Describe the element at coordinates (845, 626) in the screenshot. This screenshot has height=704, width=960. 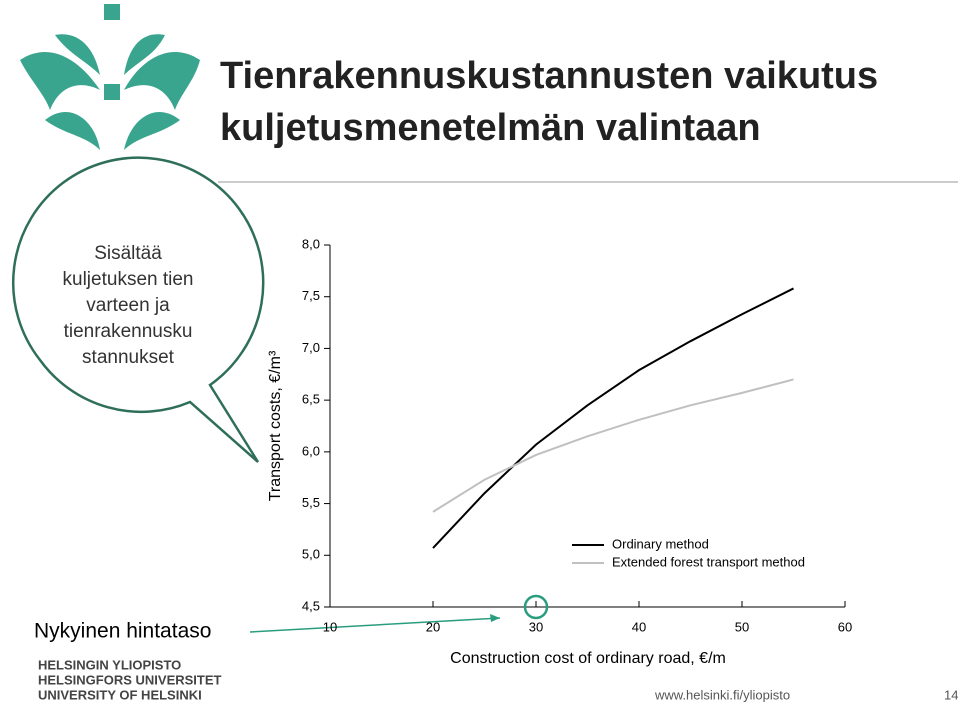
I see `x-tick-label: 60` at that location.